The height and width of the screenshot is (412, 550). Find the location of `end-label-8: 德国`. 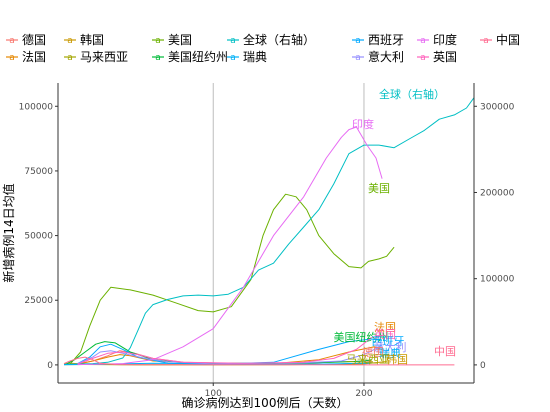

end-label-8: 德国 is located at coordinates (373, 352).